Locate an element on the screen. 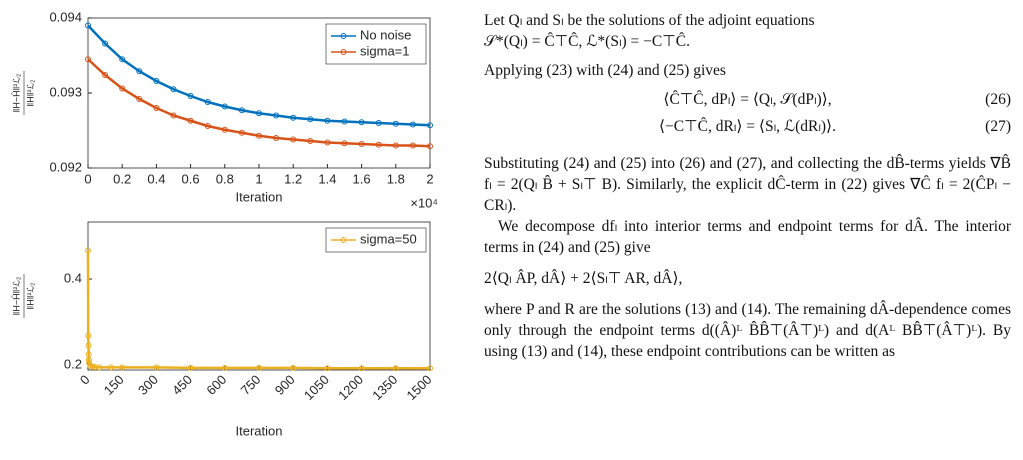 The image size is (1023, 460). x-tick-label: 1.8 is located at coordinates (396, 178).